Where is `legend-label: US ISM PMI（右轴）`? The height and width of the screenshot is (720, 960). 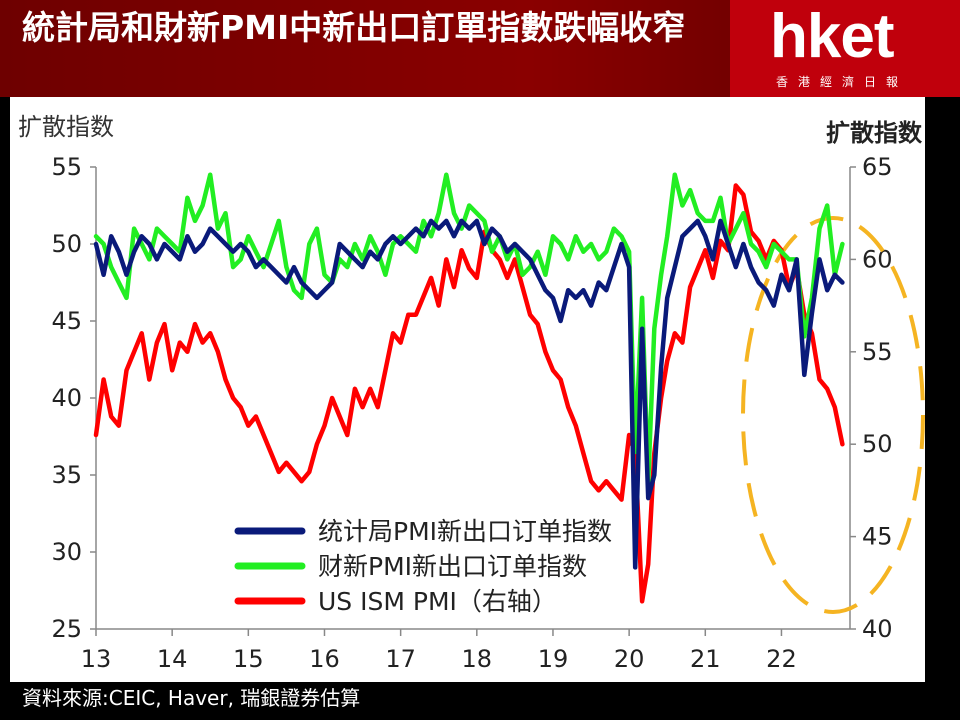
legend-label: US ISM PMI（右轴） is located at coordinates (437, 601).